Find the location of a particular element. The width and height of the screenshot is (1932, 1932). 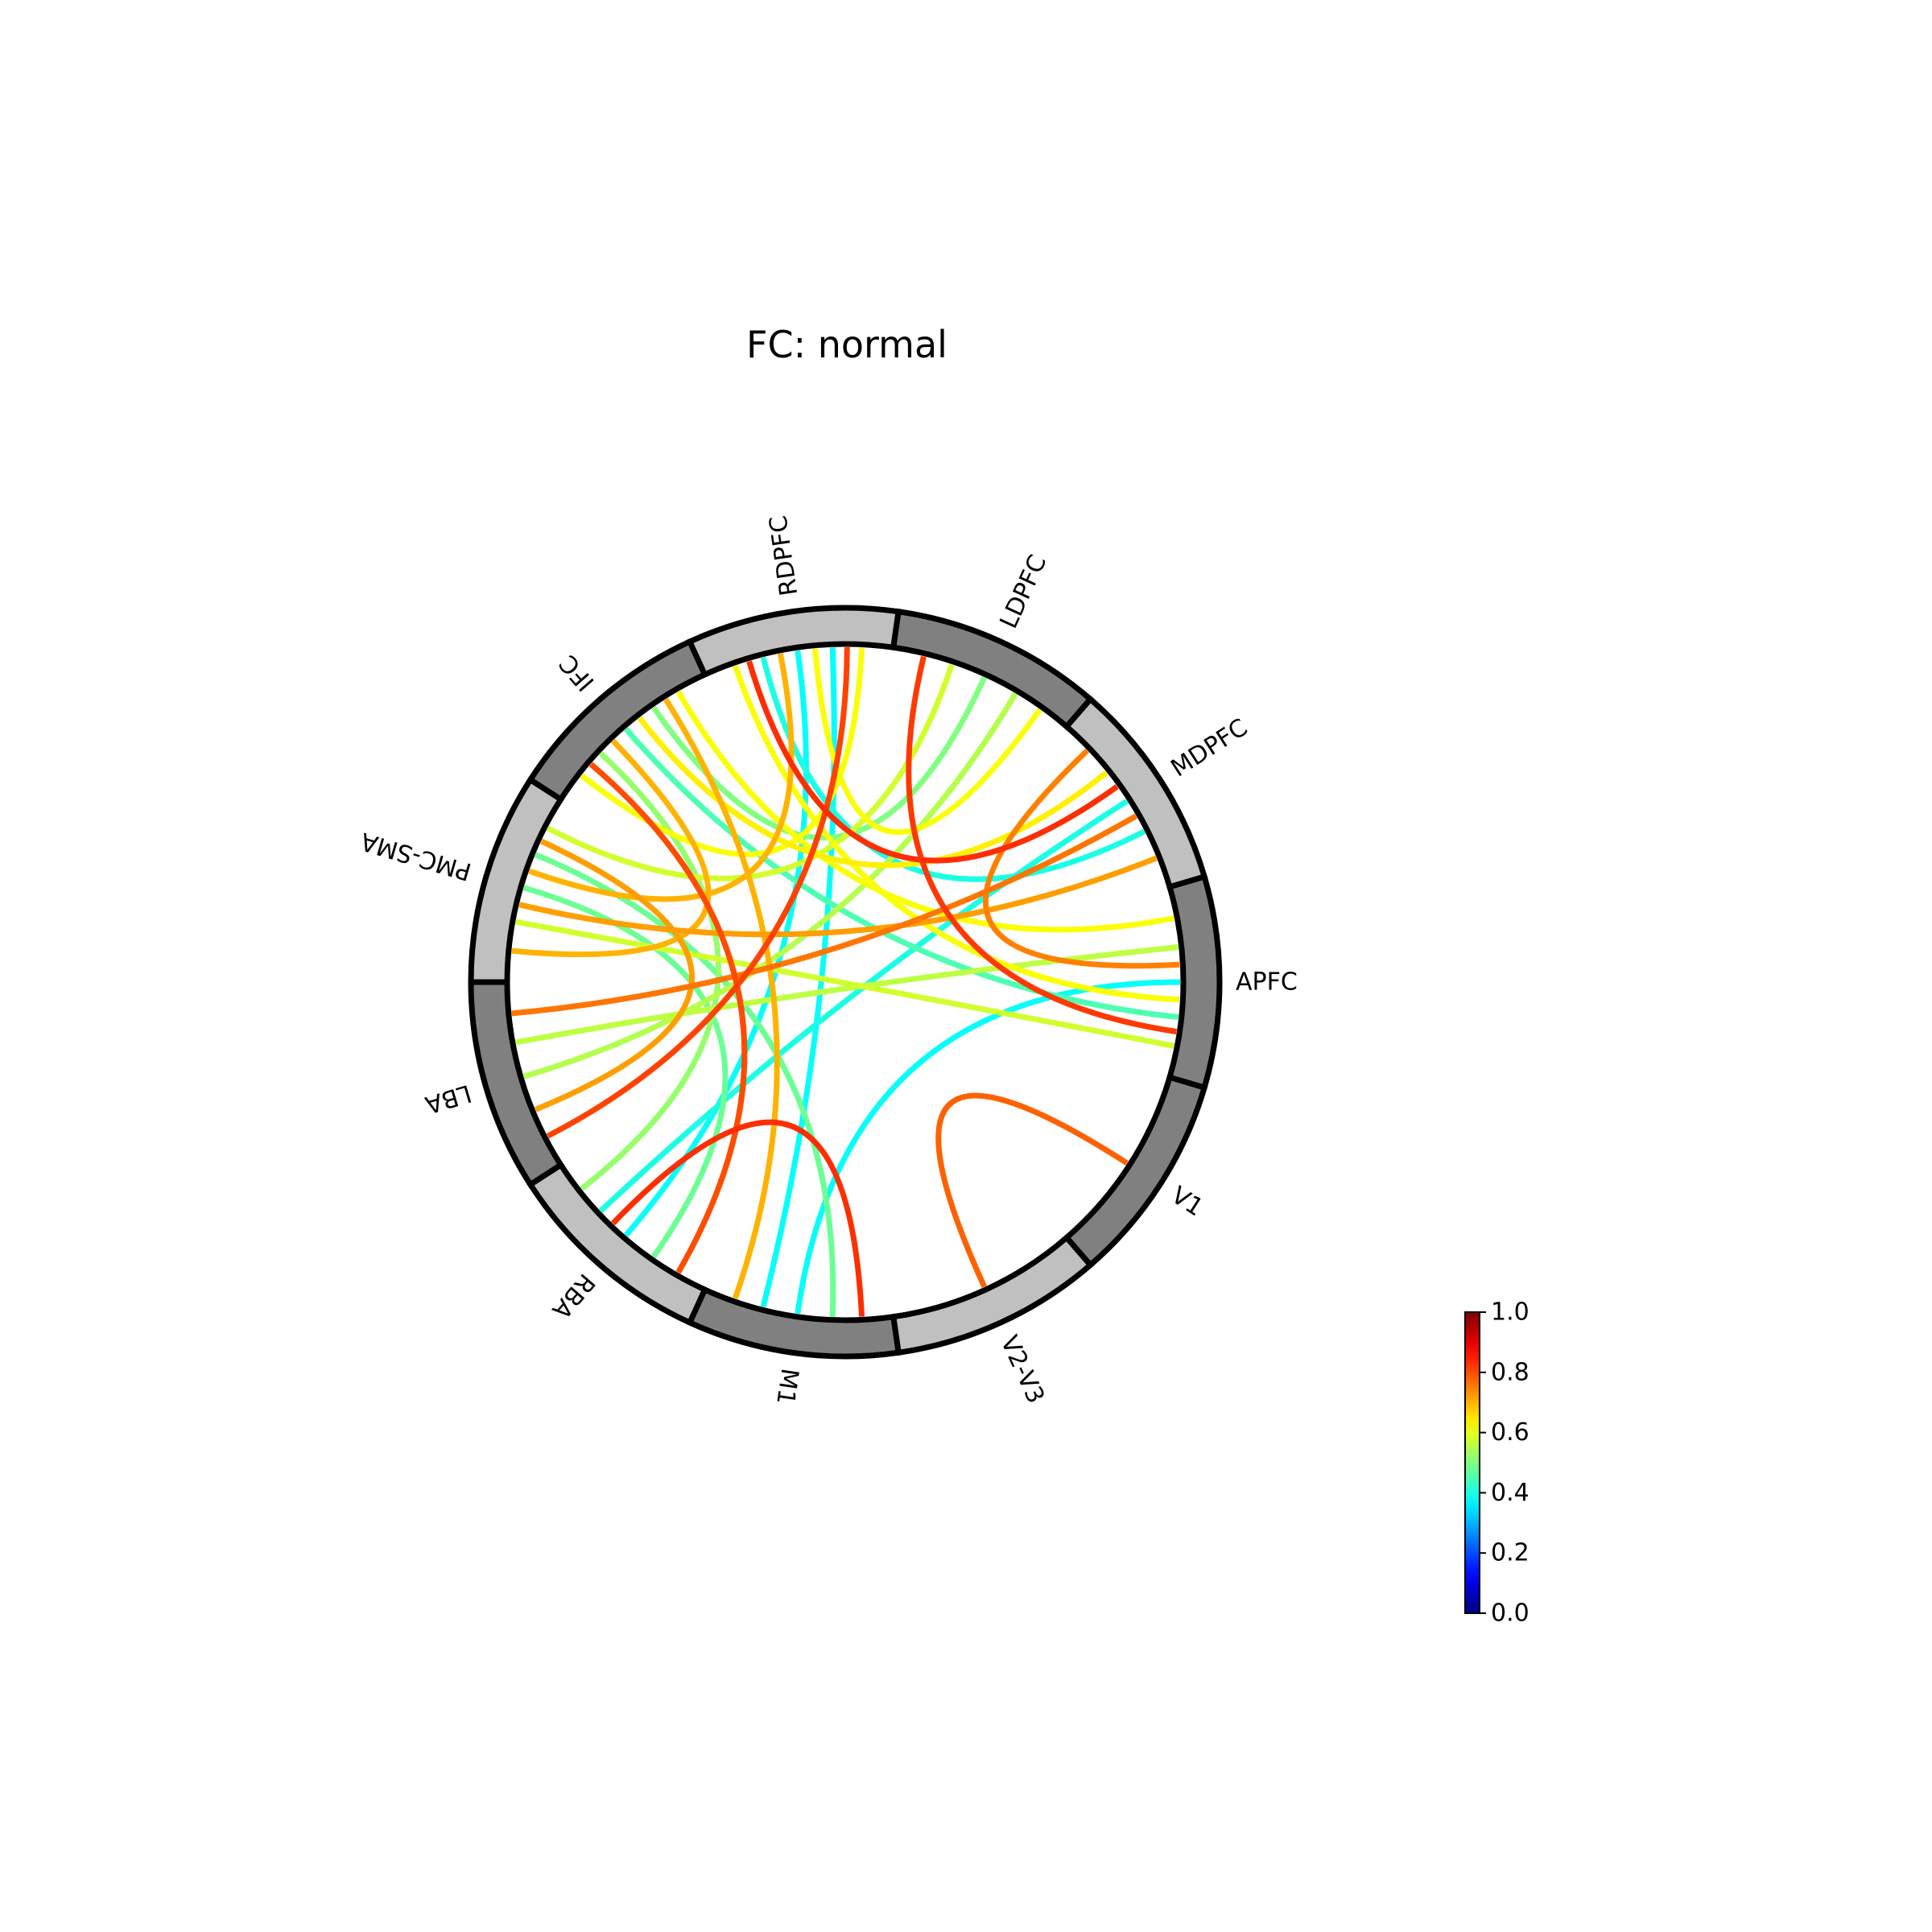

node-segment-mdpfc is located at coordinates (1135, 793).